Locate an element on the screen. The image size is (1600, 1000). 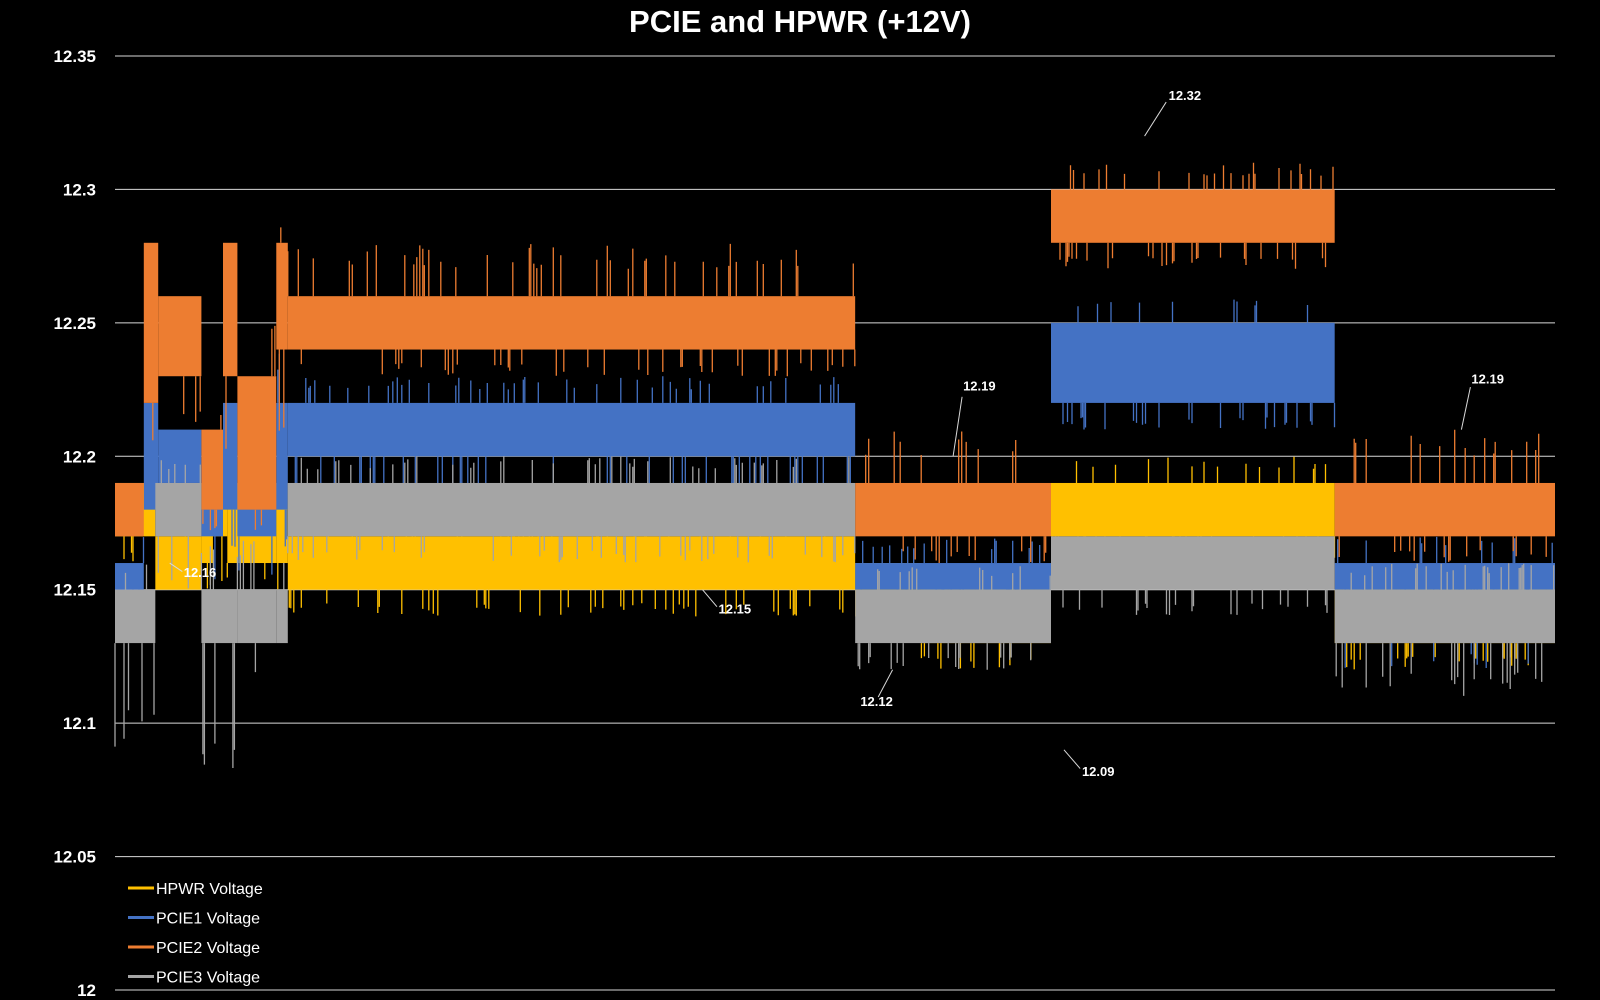
y-tick-label: 12 is located at coordinates (86, 990).